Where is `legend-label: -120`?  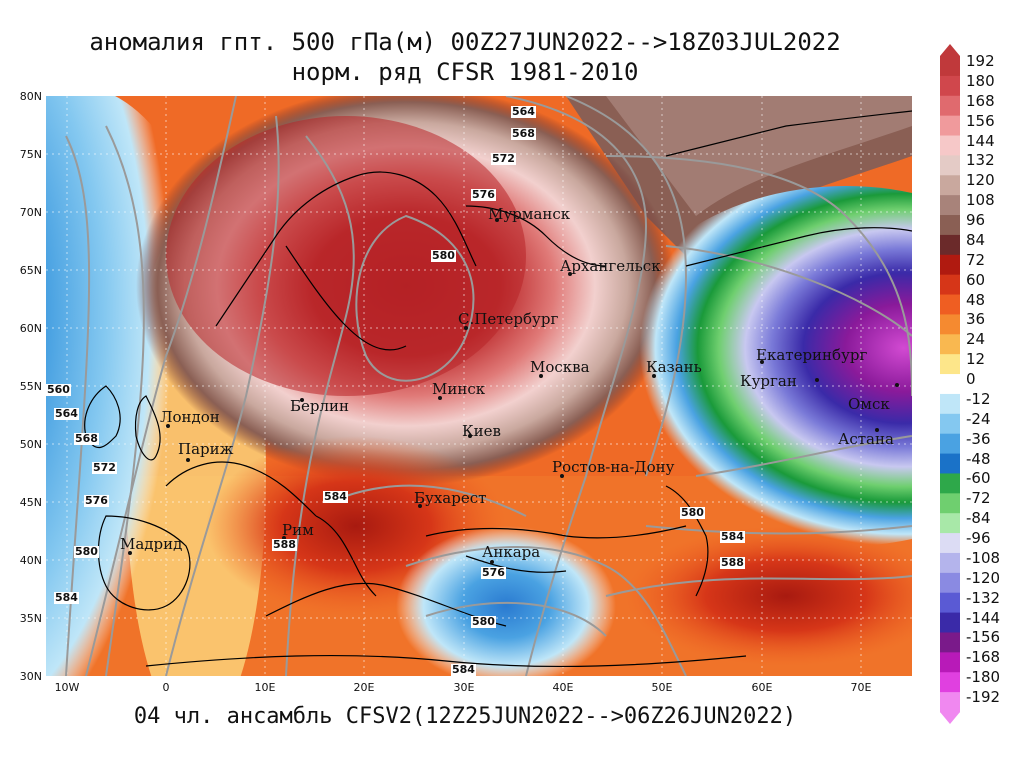
legend-label: -120 is located at coordinates (983, 577).